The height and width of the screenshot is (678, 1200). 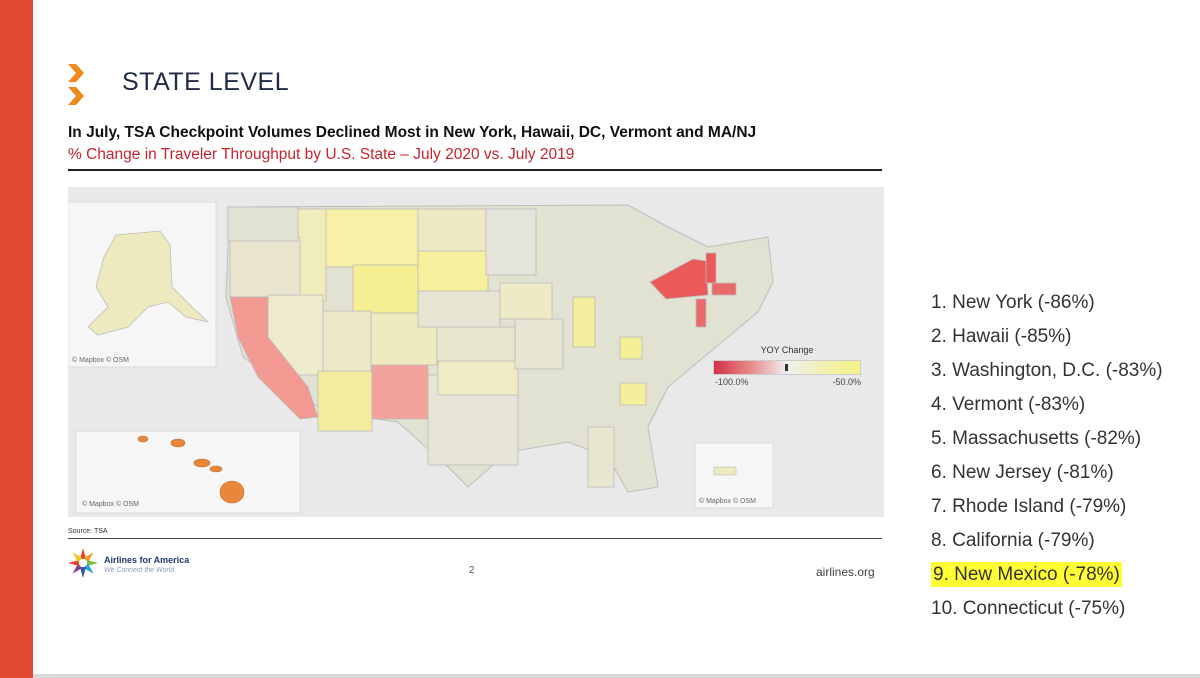 I want to click on airlines-for-america-logo-icon, so click(x=83, y=563).